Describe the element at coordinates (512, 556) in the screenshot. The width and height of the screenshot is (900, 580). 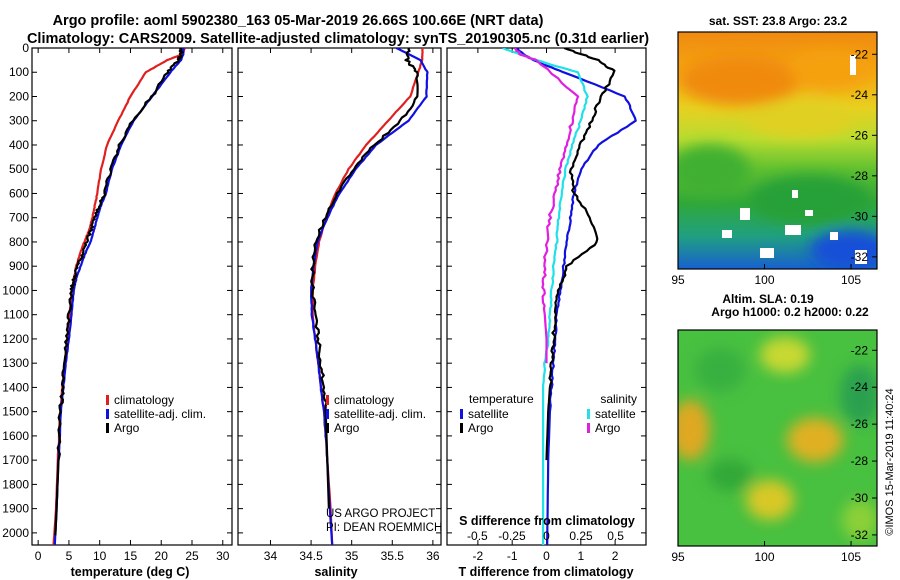
I see `x-tick-label: -1` at that location.